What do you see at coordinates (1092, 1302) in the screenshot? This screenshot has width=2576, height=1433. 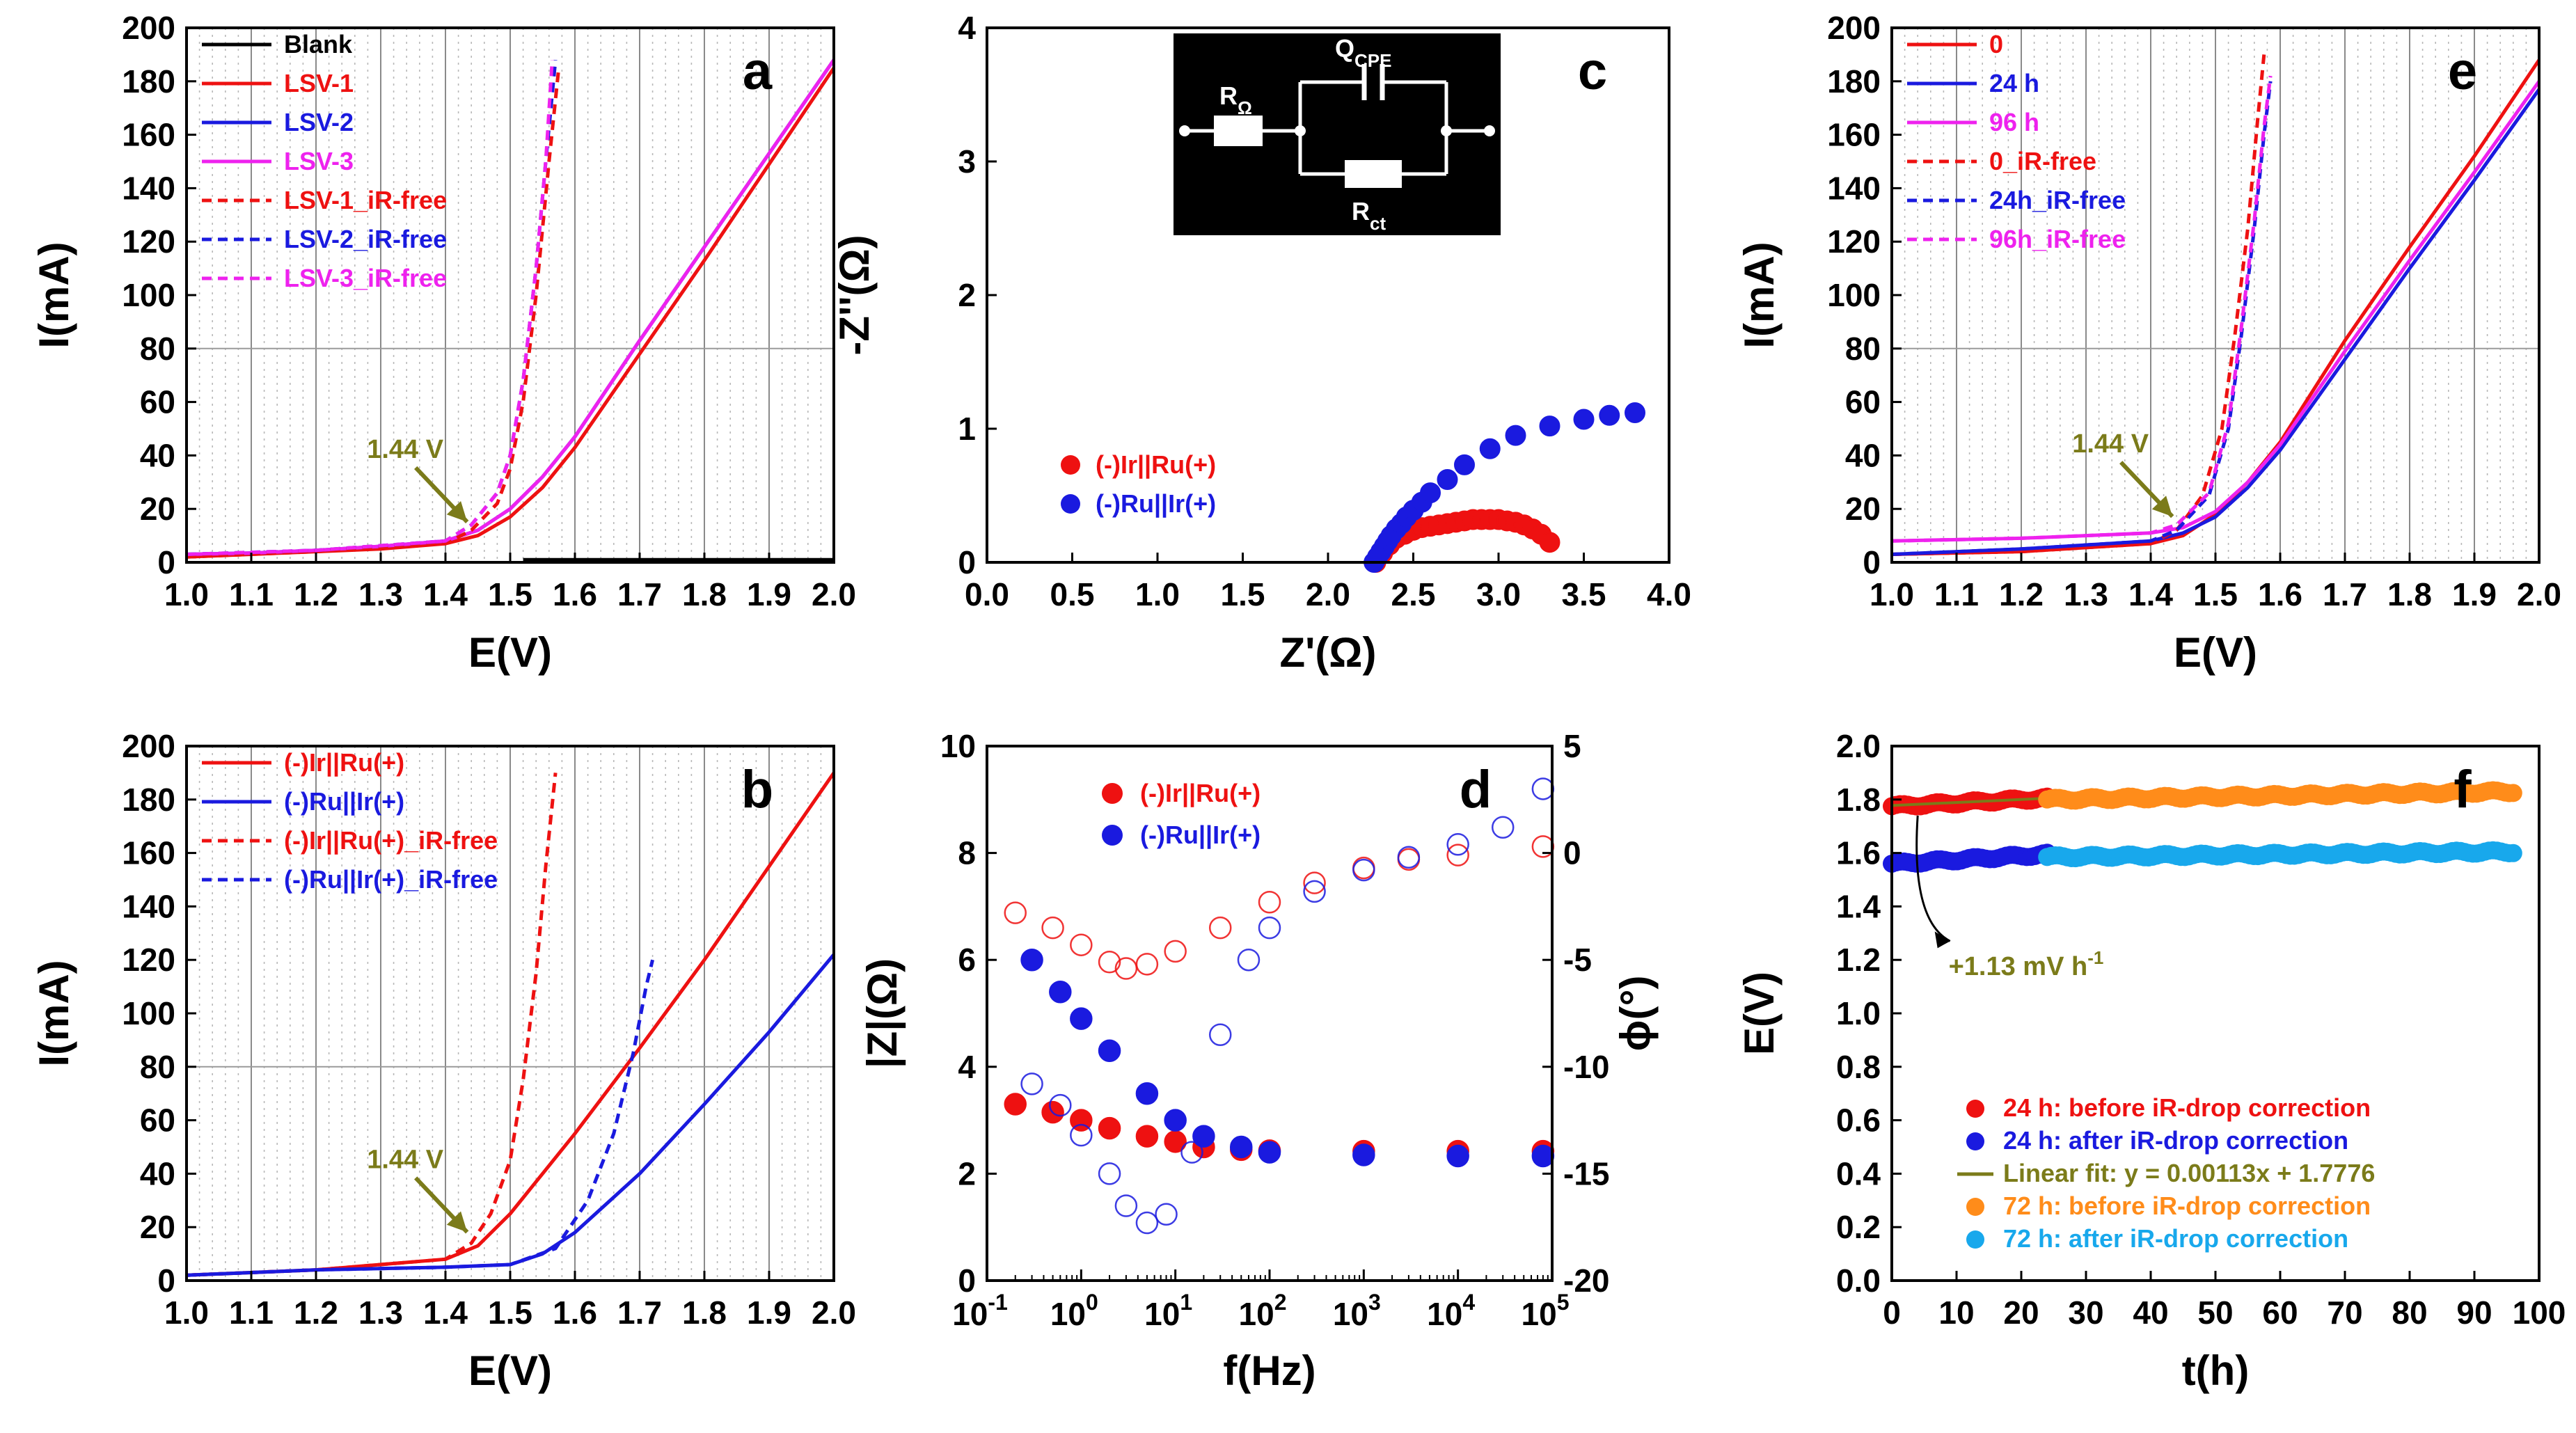 I see `x-tick-exponent: 0` at bounding box center [1092, 1302].